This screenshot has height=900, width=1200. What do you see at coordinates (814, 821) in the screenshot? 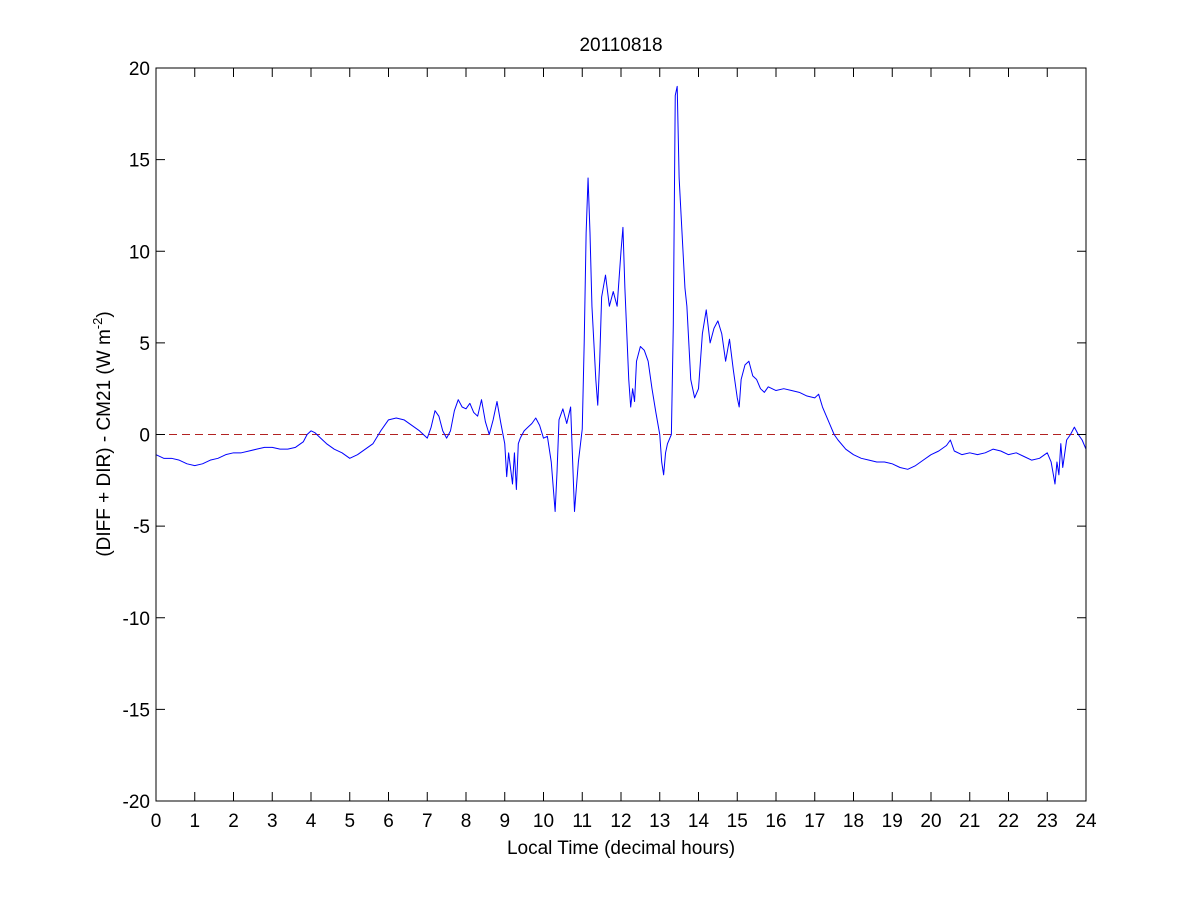
I see `x-tick-label: 17` at bounding box center [814, 821].